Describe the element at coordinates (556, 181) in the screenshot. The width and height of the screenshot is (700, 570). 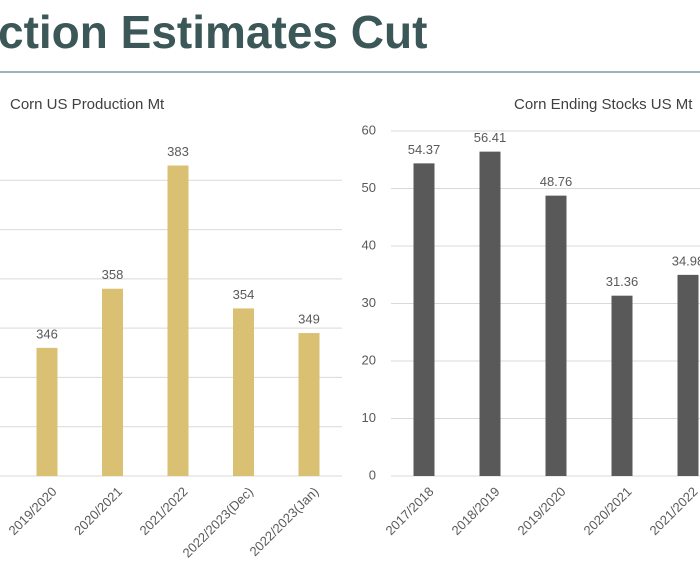
I see `value-label: 48.76` at that location.